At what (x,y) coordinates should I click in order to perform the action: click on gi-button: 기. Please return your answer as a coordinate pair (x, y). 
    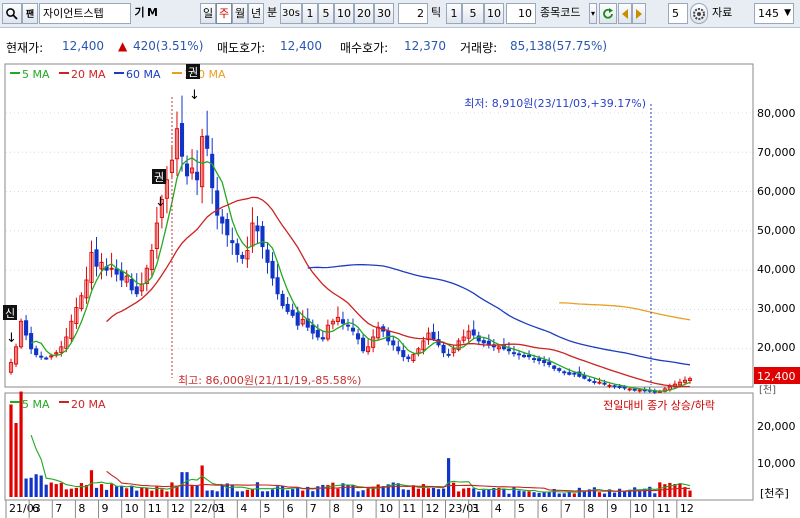
    Looking at the image, I should click on (139, 12).